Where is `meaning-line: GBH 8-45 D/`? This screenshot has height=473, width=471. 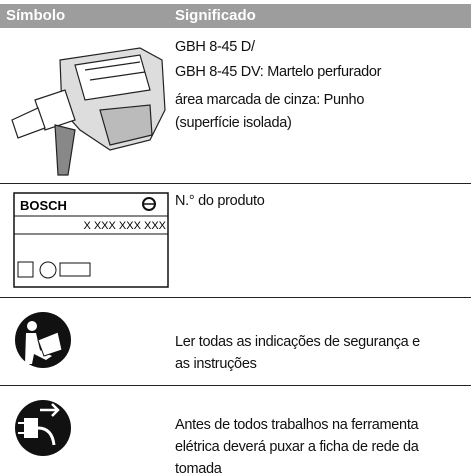
meaning-line: GBH 8-45 D/ is located at coordinates (215, 47).